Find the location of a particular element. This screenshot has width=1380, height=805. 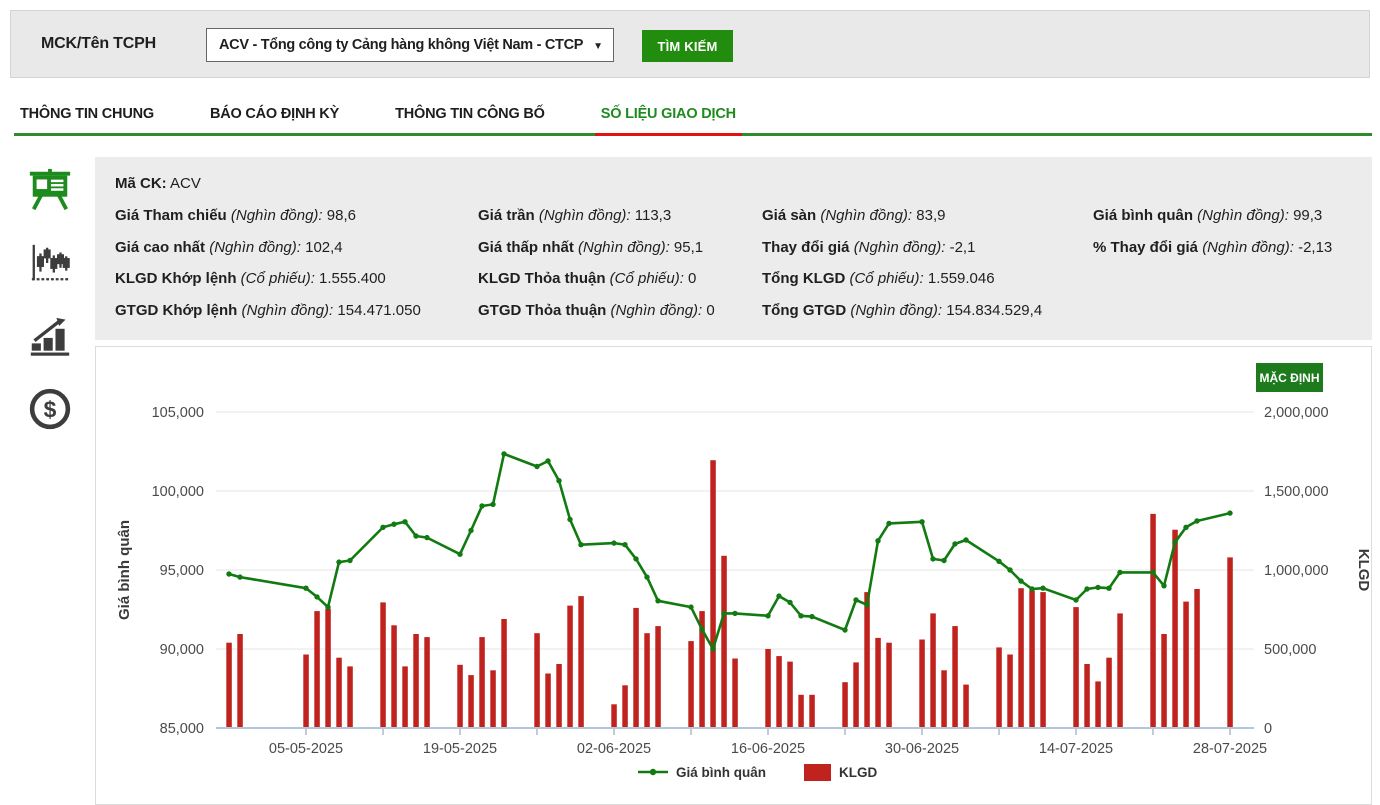

tab-3: SỐ LIỆU GIAO DỊCH is located at coordinates (668, 116).